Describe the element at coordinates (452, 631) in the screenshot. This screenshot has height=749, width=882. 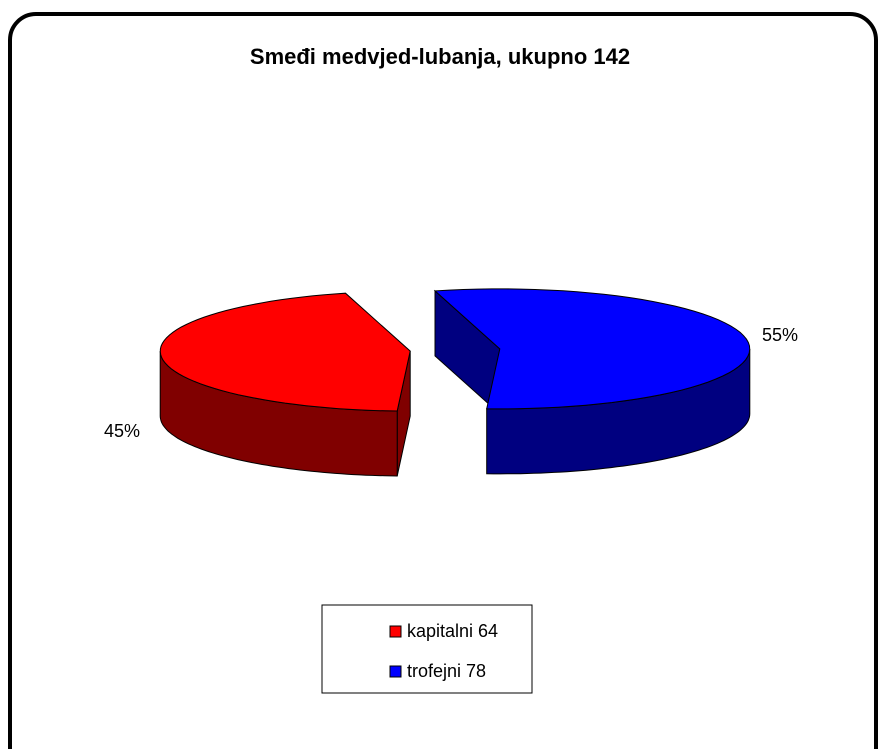
I see `legend-label: kapitalni 64` at that location.